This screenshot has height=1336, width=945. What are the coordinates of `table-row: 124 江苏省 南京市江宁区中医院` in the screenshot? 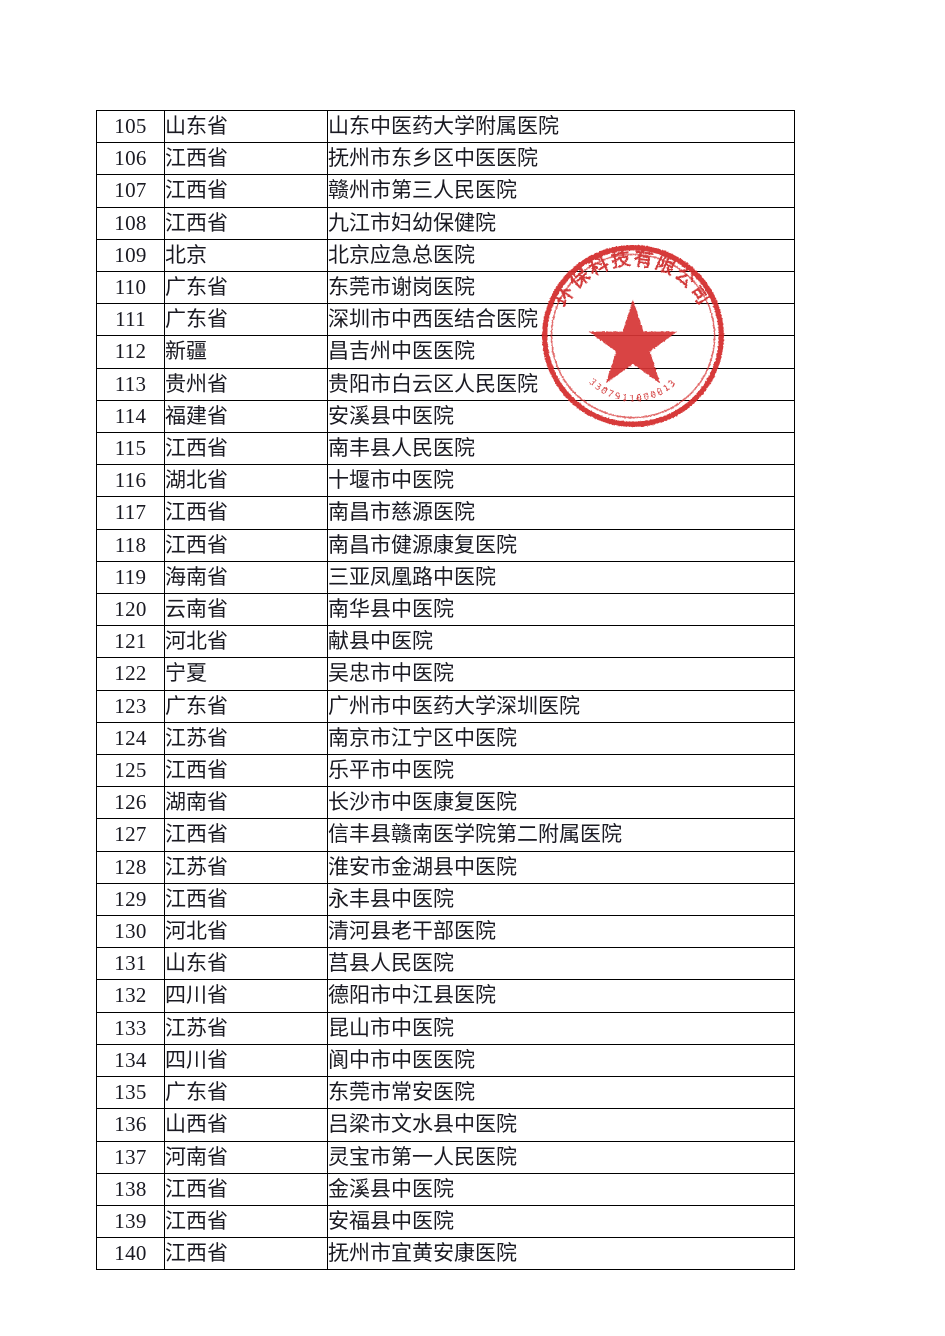 It's located at (445, 738).